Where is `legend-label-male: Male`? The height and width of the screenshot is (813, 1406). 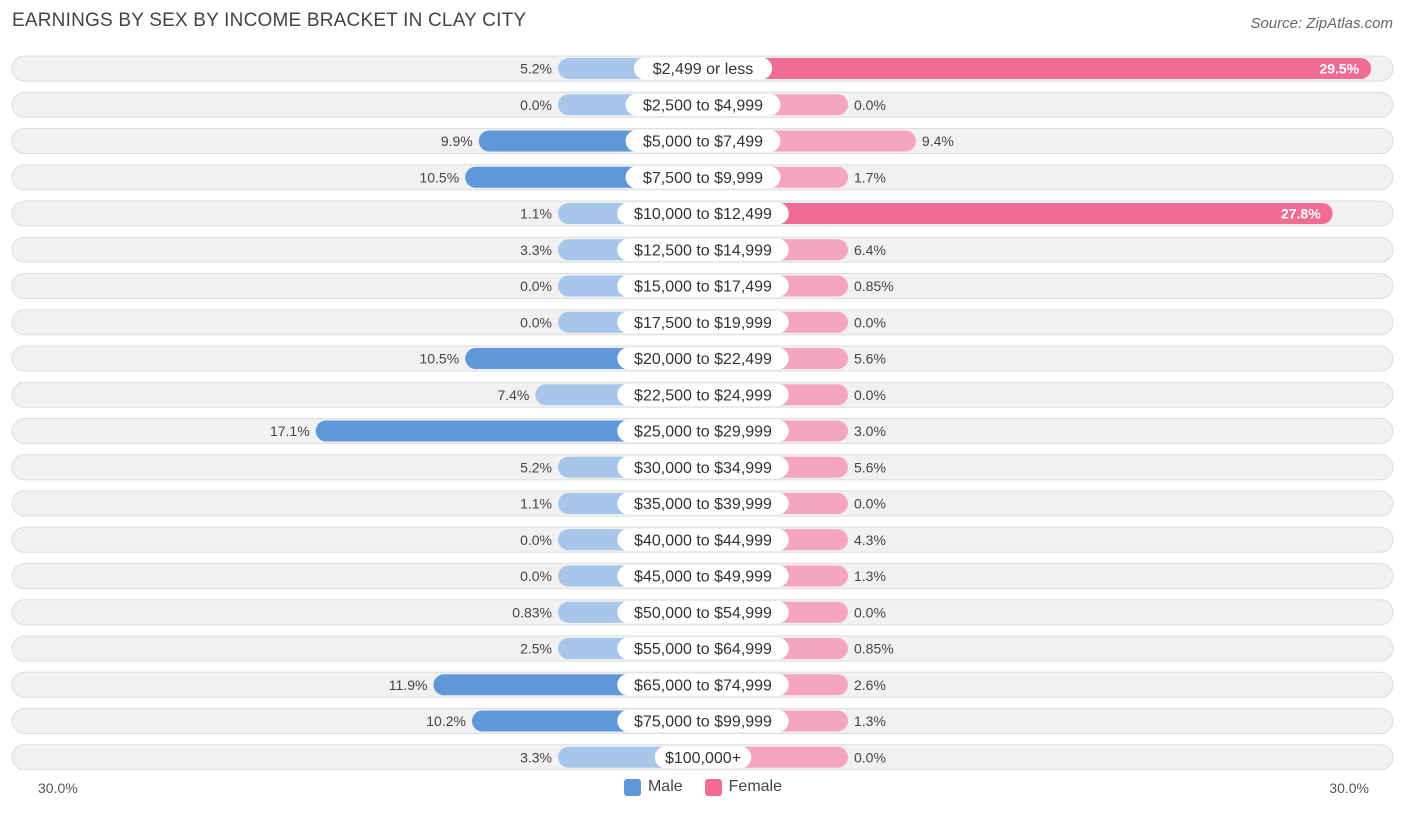 legend-label-male: Male is located at coordinates (665, 786).